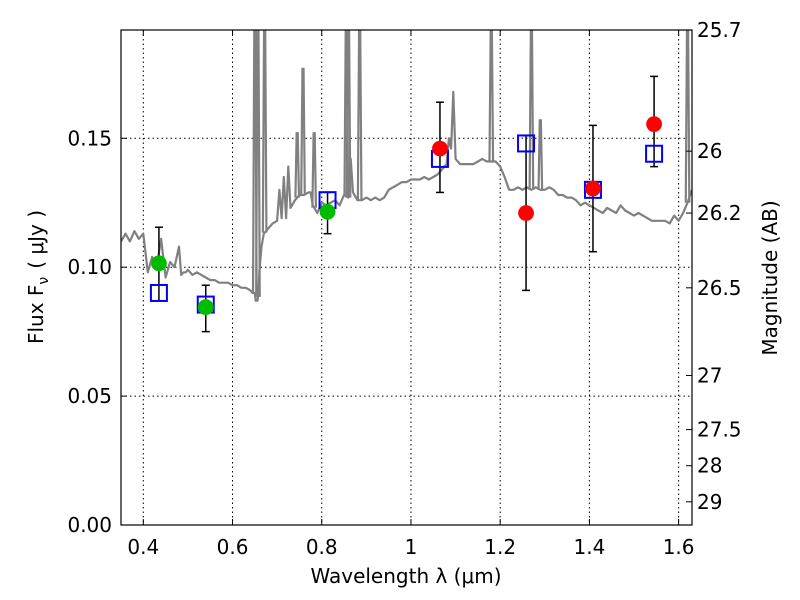  Describe the element at coordinates (589, 547) in the screenshot. I see `x-tick-label: 1.4` at that location.